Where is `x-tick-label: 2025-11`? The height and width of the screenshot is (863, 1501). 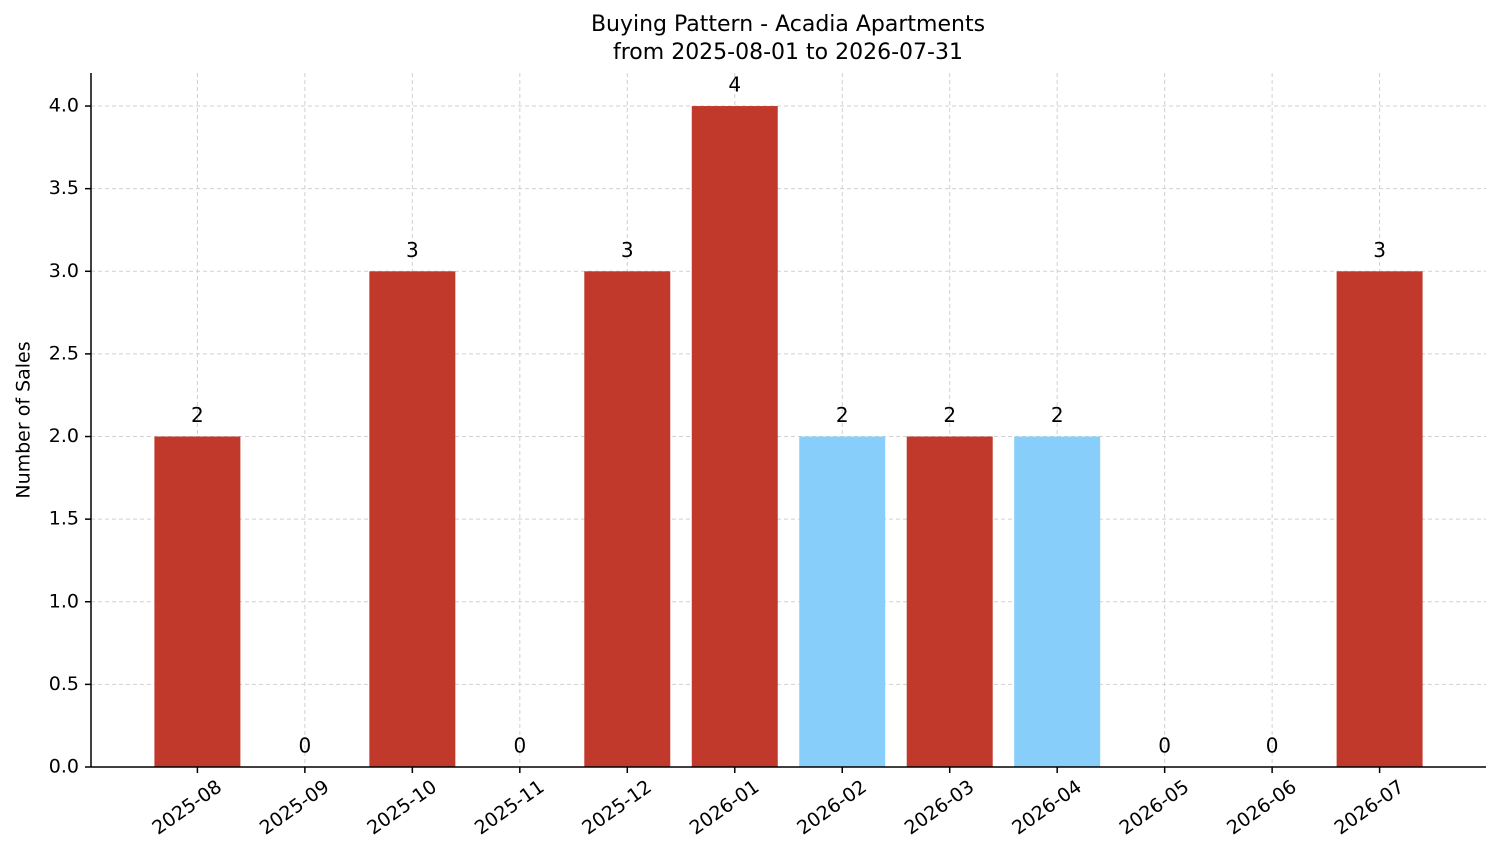
x-tick-label: 2025-11 is located at coordinates (510, 808).